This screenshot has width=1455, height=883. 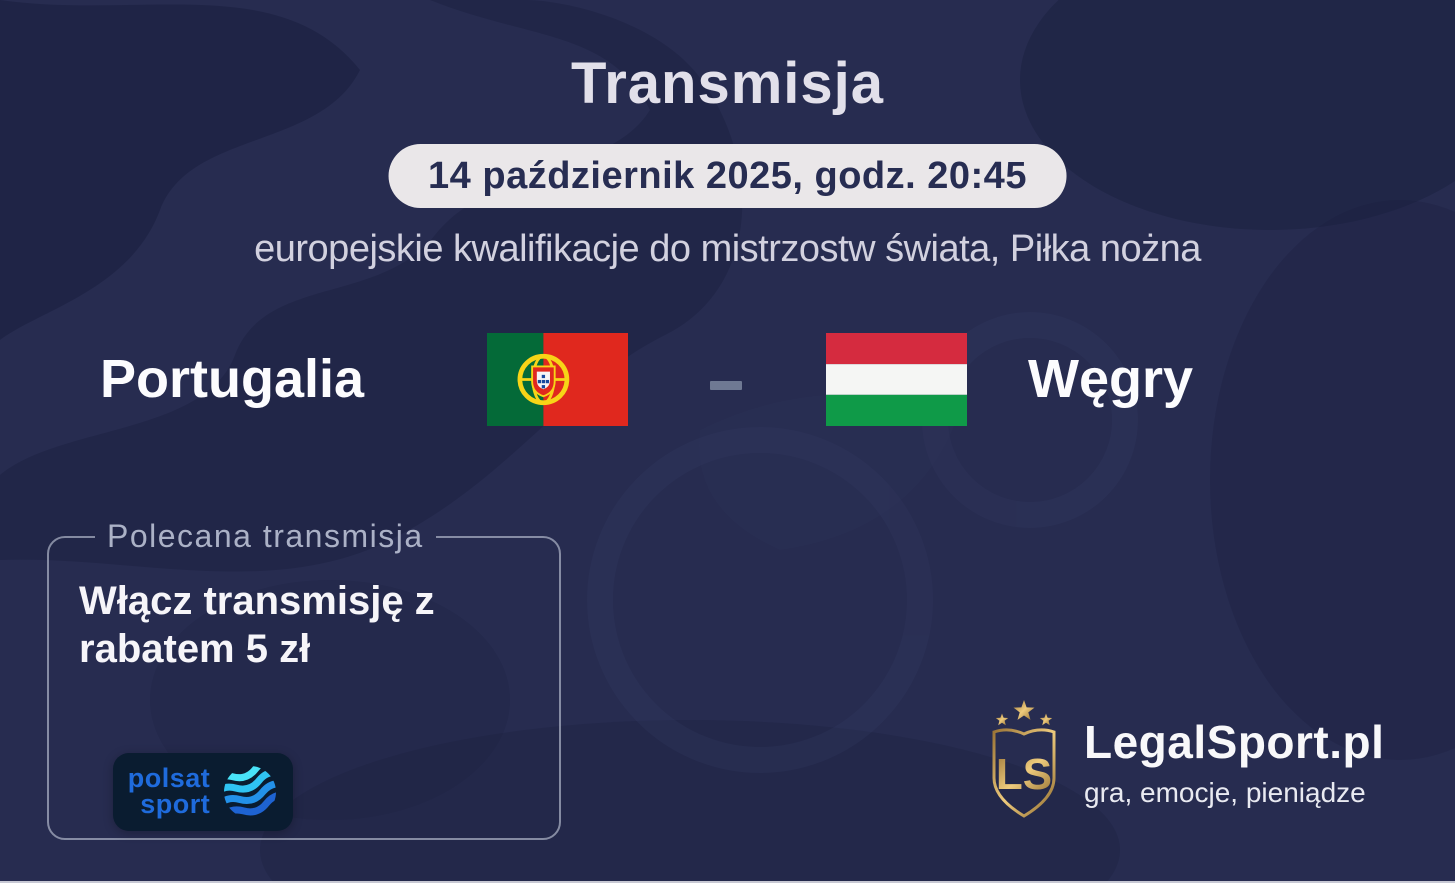 I want to click on page-title: Transmisja, so click(x=727, y=83).